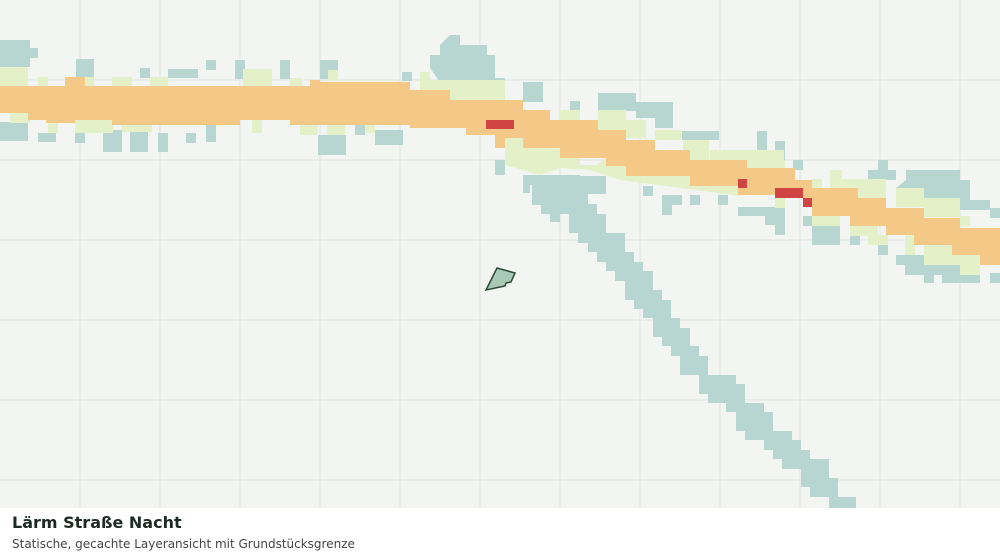 The width and height of the screenshot is (1000, 560). I want to click on caption-panel, so click(500, 534).